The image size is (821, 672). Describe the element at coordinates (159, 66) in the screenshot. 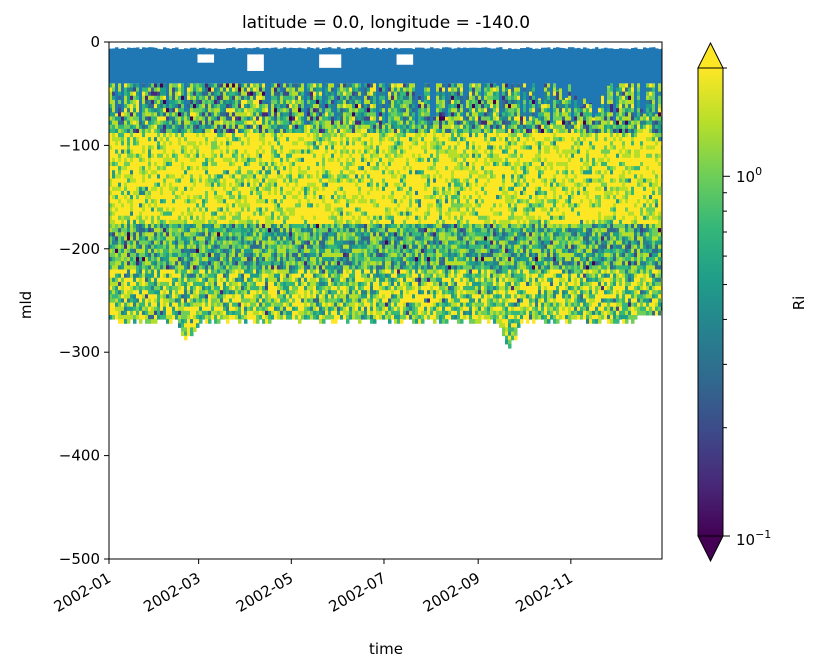

I see `masked-cell` at that location.